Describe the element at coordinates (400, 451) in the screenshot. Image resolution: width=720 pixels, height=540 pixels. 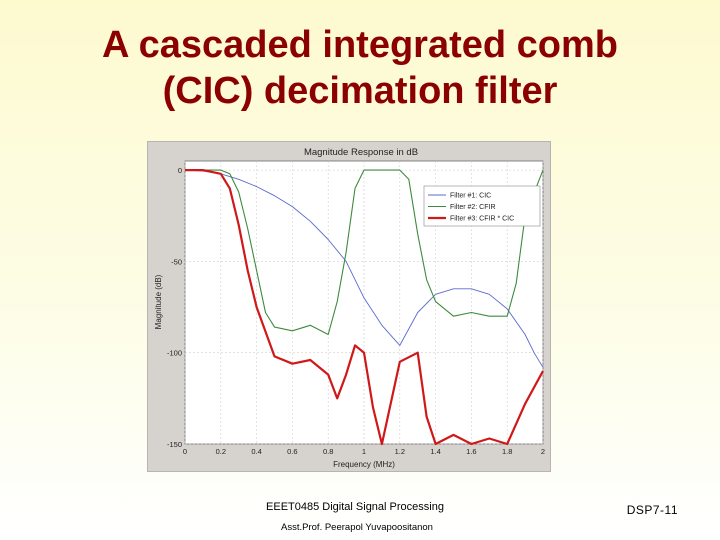
I see `x-tick-label: 1.2` at that location.